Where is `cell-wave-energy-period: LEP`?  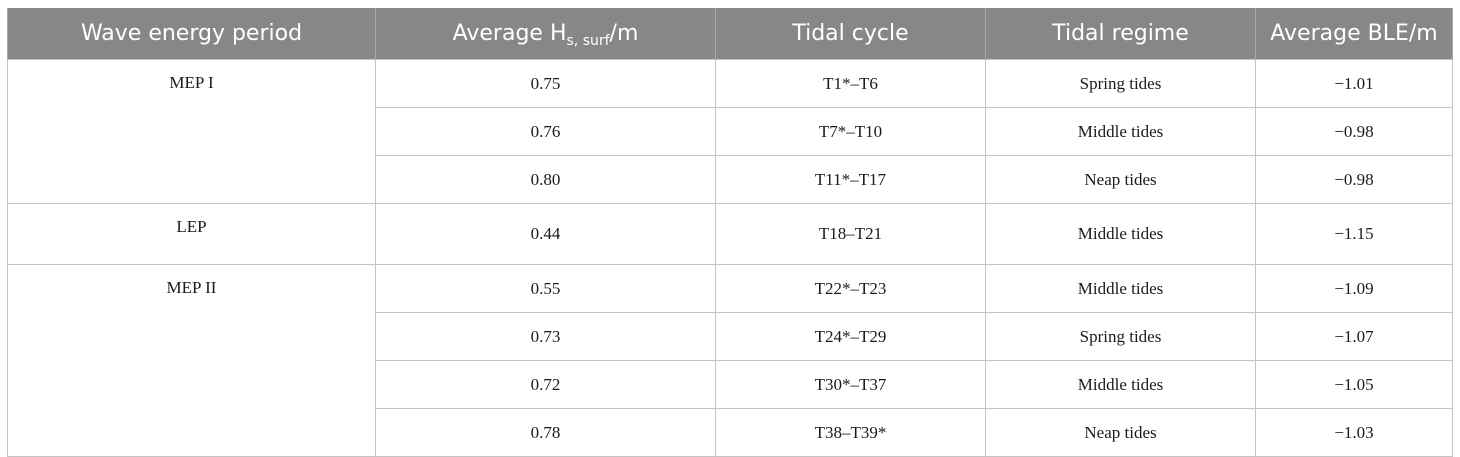
cell-wave-energy-period: LEP is located at coordinates (191, 234).